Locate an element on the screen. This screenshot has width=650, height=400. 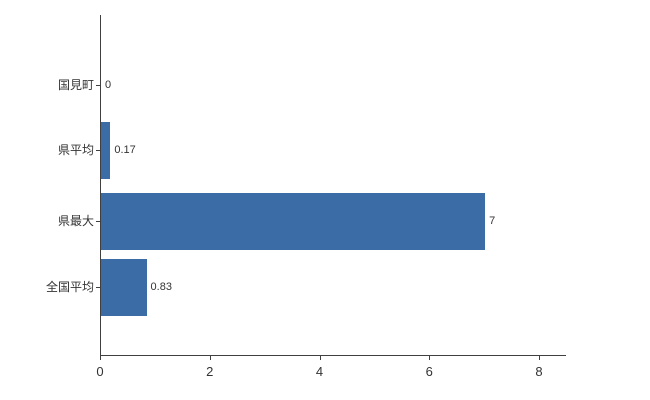
value-label: 0 is located at coordinates (108, 85).